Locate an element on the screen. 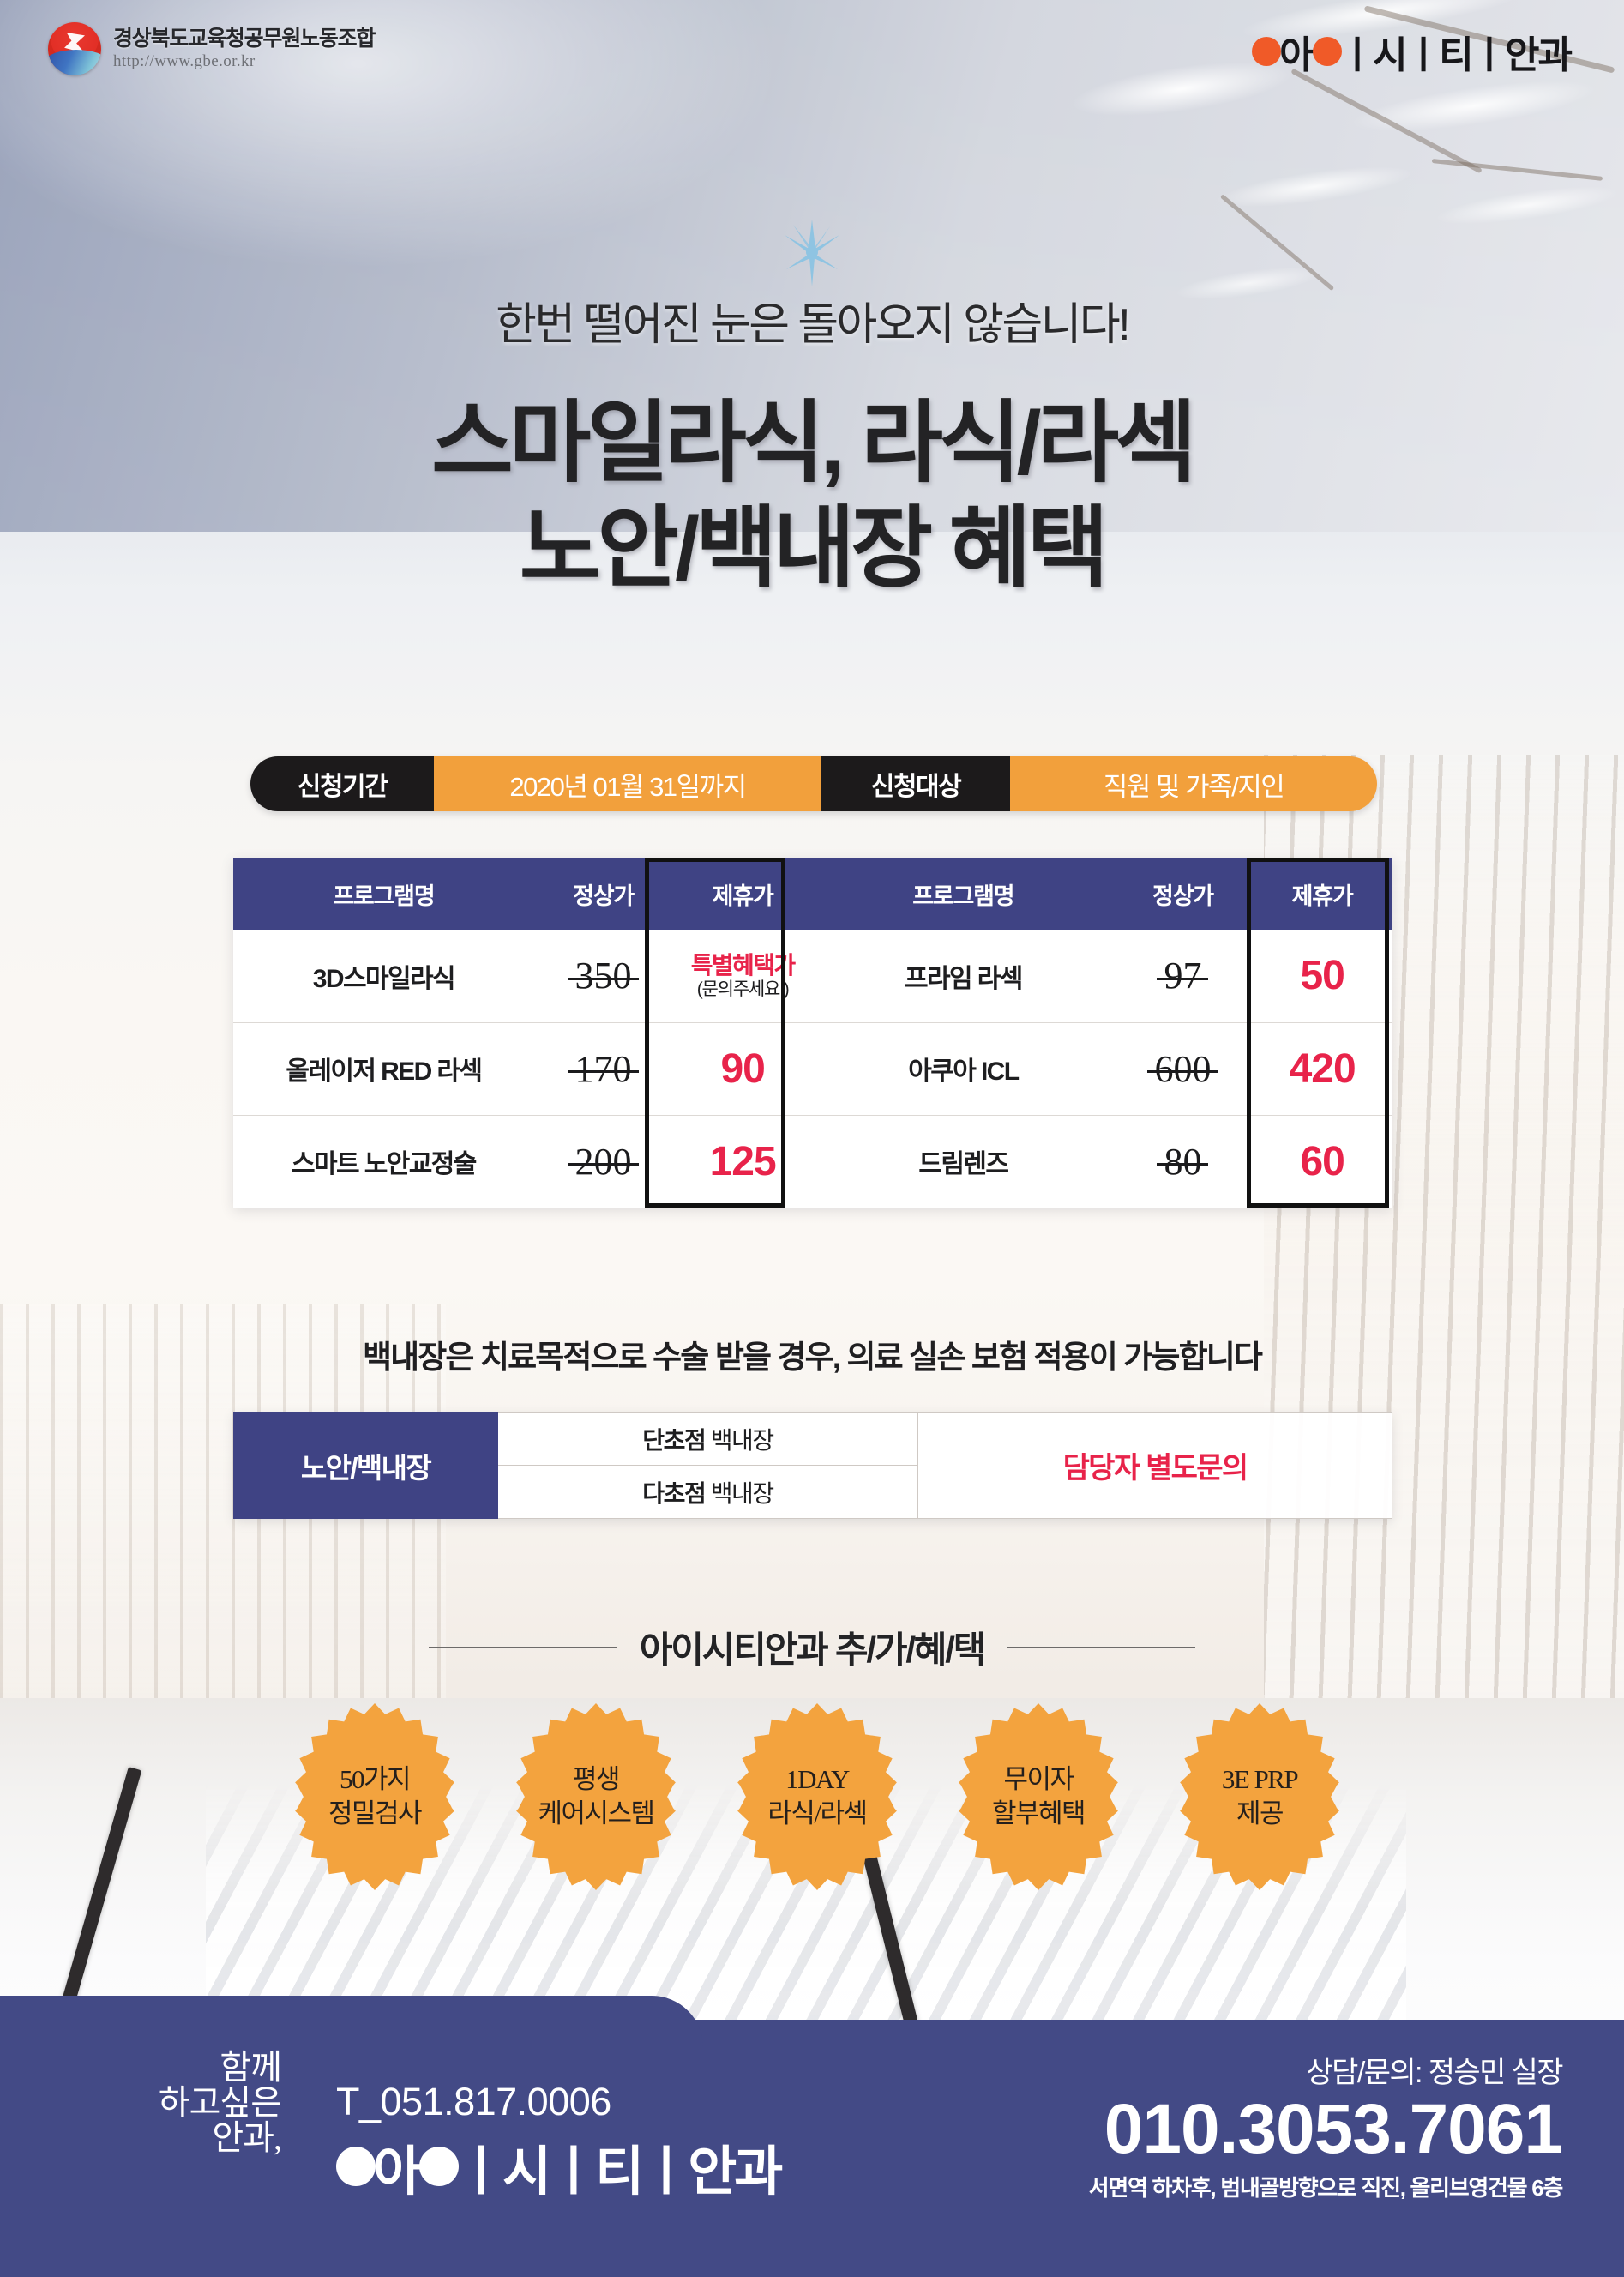  cataract-table: 노안/백내장 단초점 백내장 담당자 별도문의 다초점 백내장 is located at coordinates (812, 1465).